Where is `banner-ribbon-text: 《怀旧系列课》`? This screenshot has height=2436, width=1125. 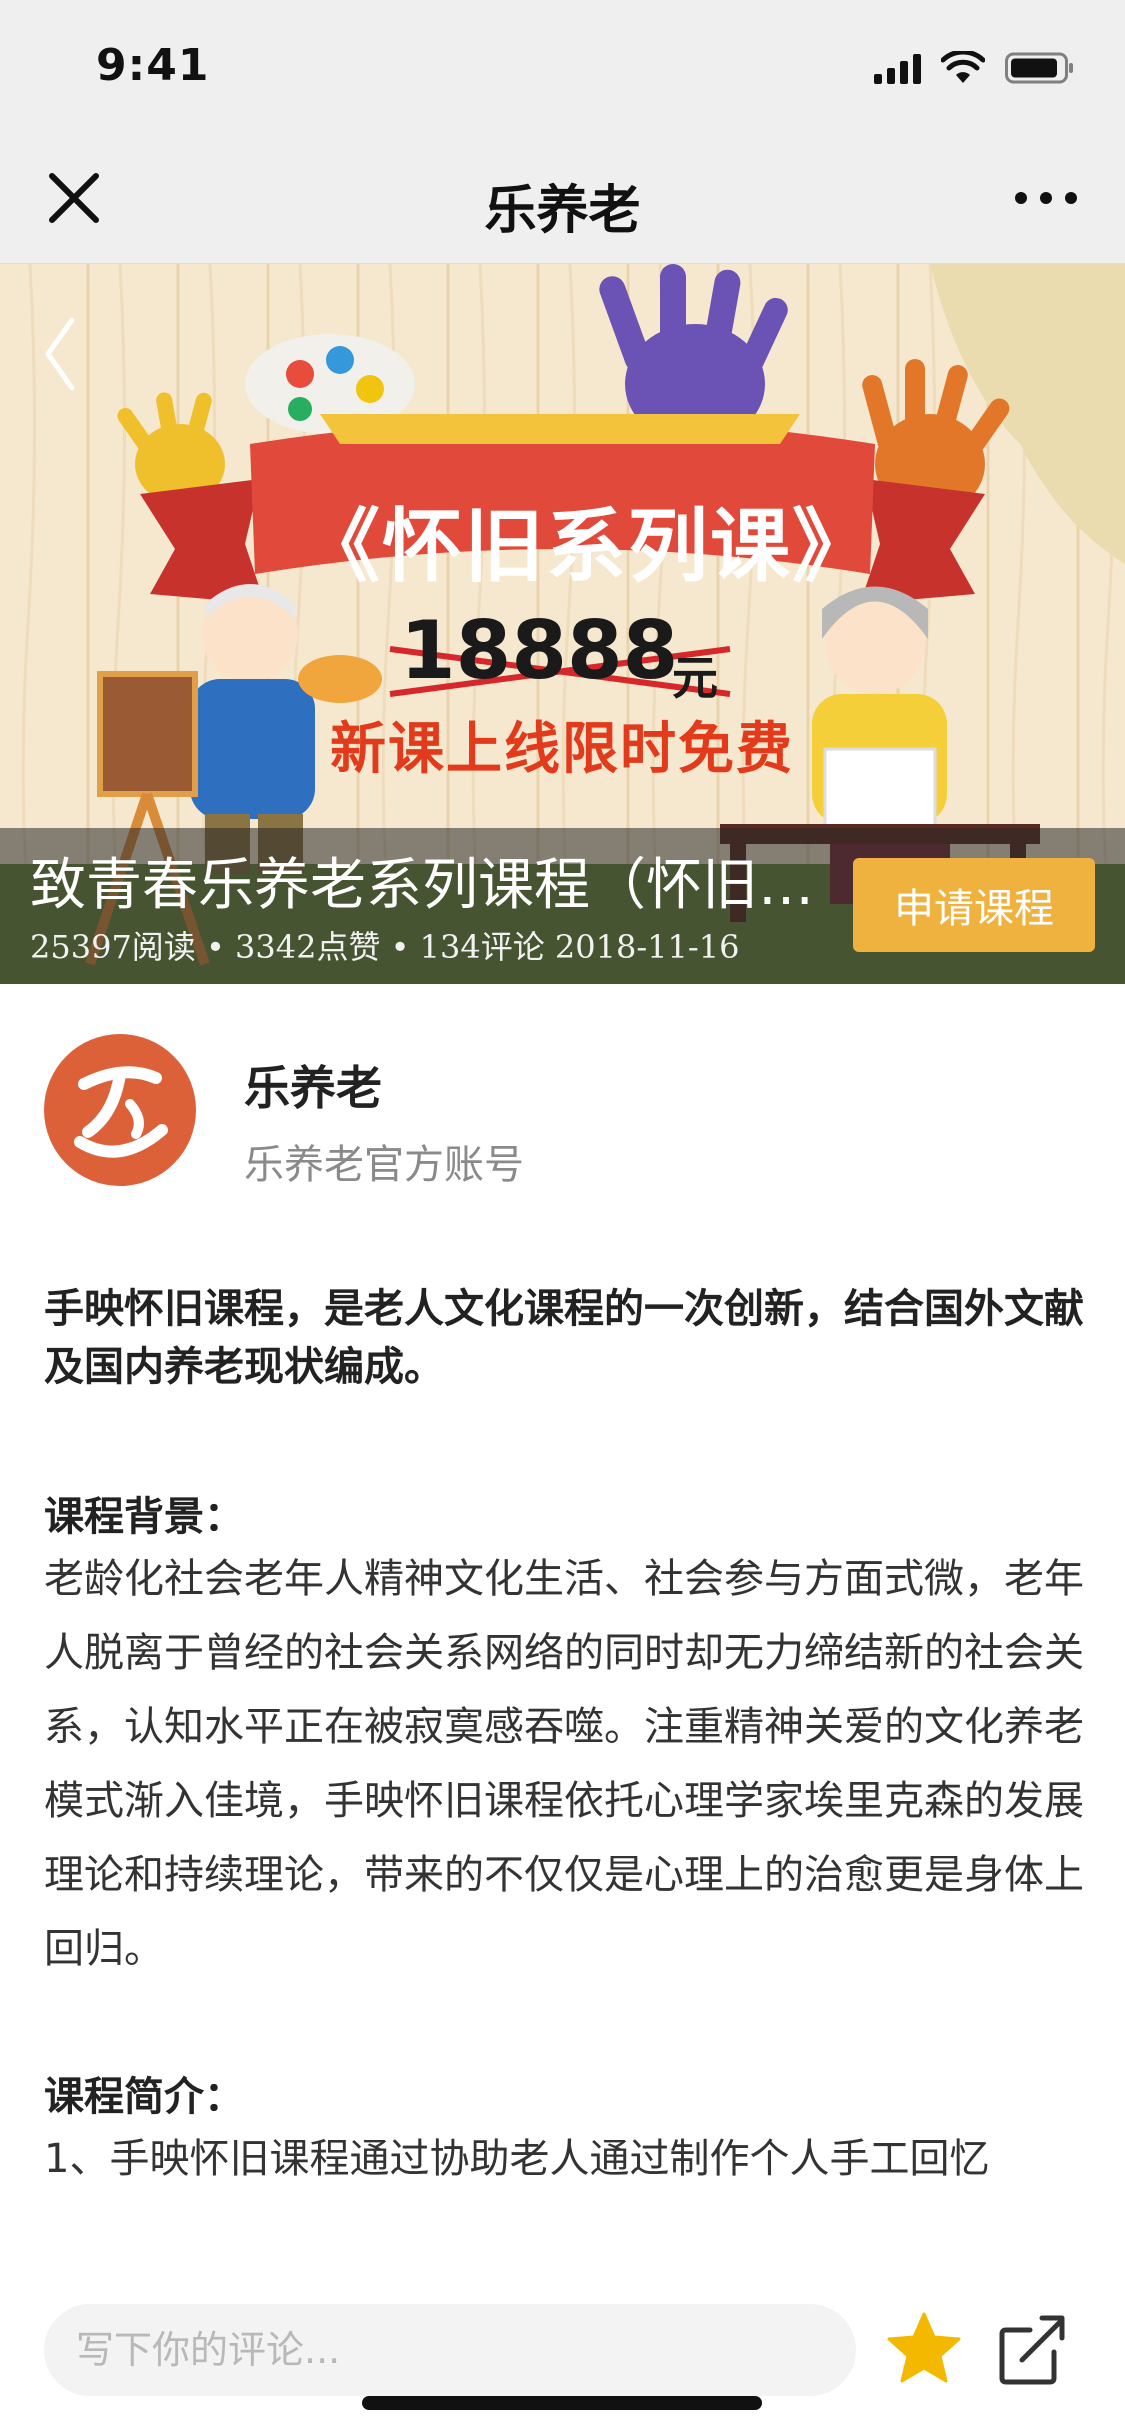
banner-ribbon-text: 《怀旧系列课》 is located at coordinates (587, 546).